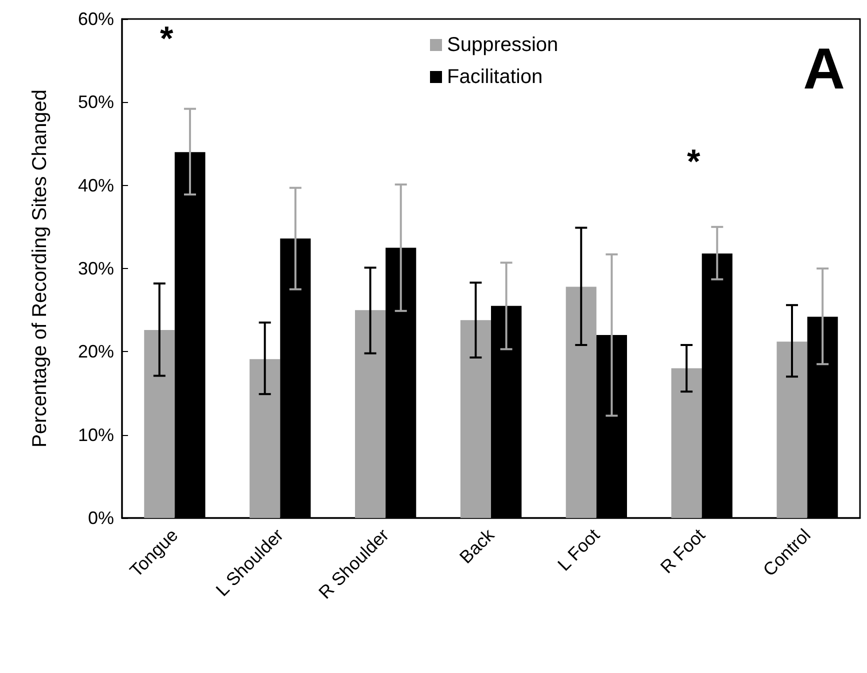 The width and height of the screenshot is (867, 673). Describe the element at coordinates (96, 185) in the screenshot. I see `y-tick-label: 40%` at that location.